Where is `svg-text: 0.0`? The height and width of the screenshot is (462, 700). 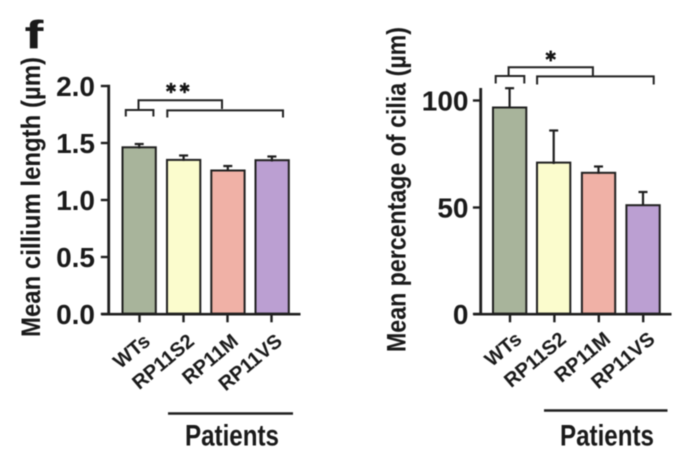 svg-text: 0.0 is located at coordinates (75, 314).